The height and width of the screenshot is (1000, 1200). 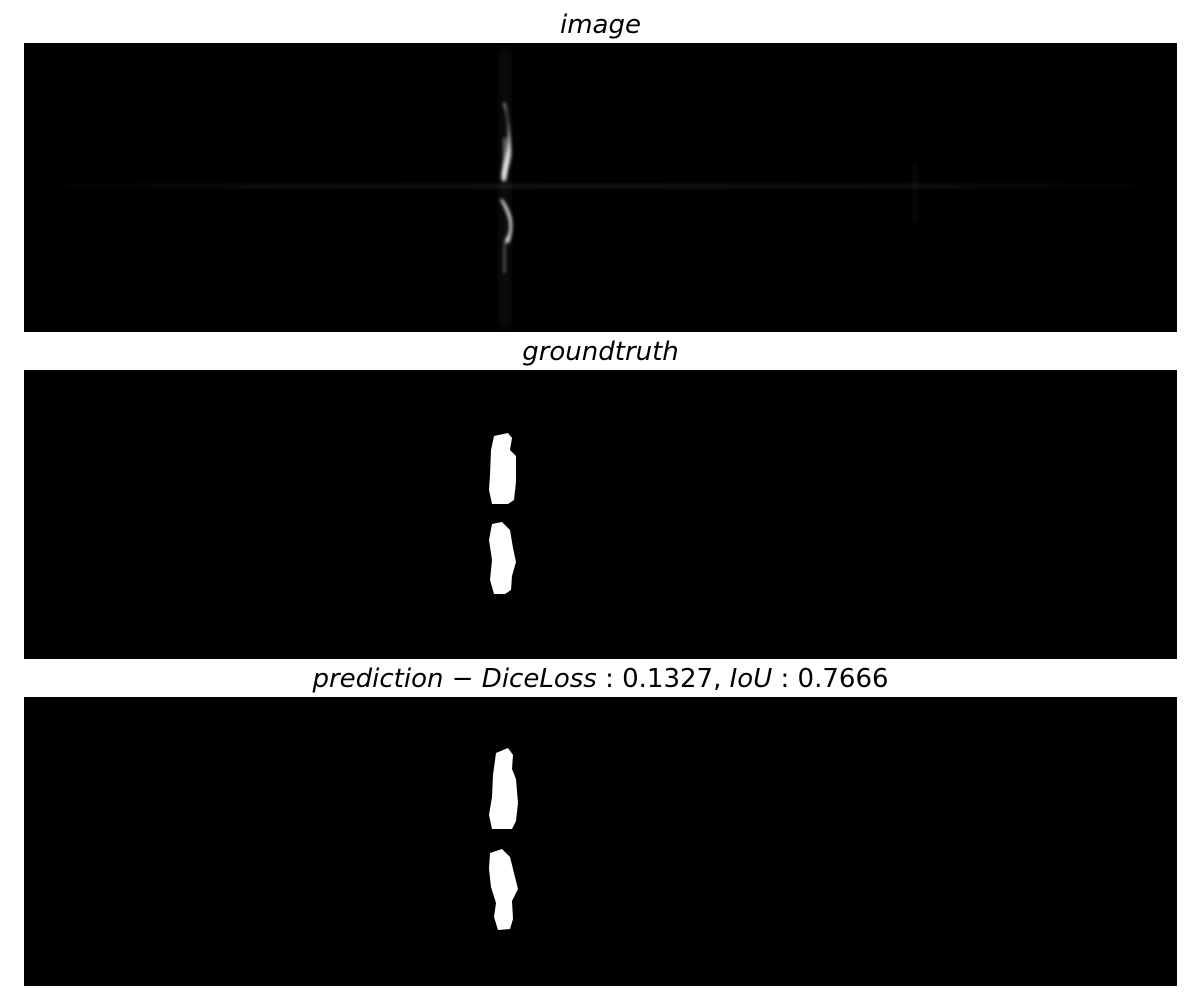 I want to click on prediction-lower-blob, so click(x=503, y=889).